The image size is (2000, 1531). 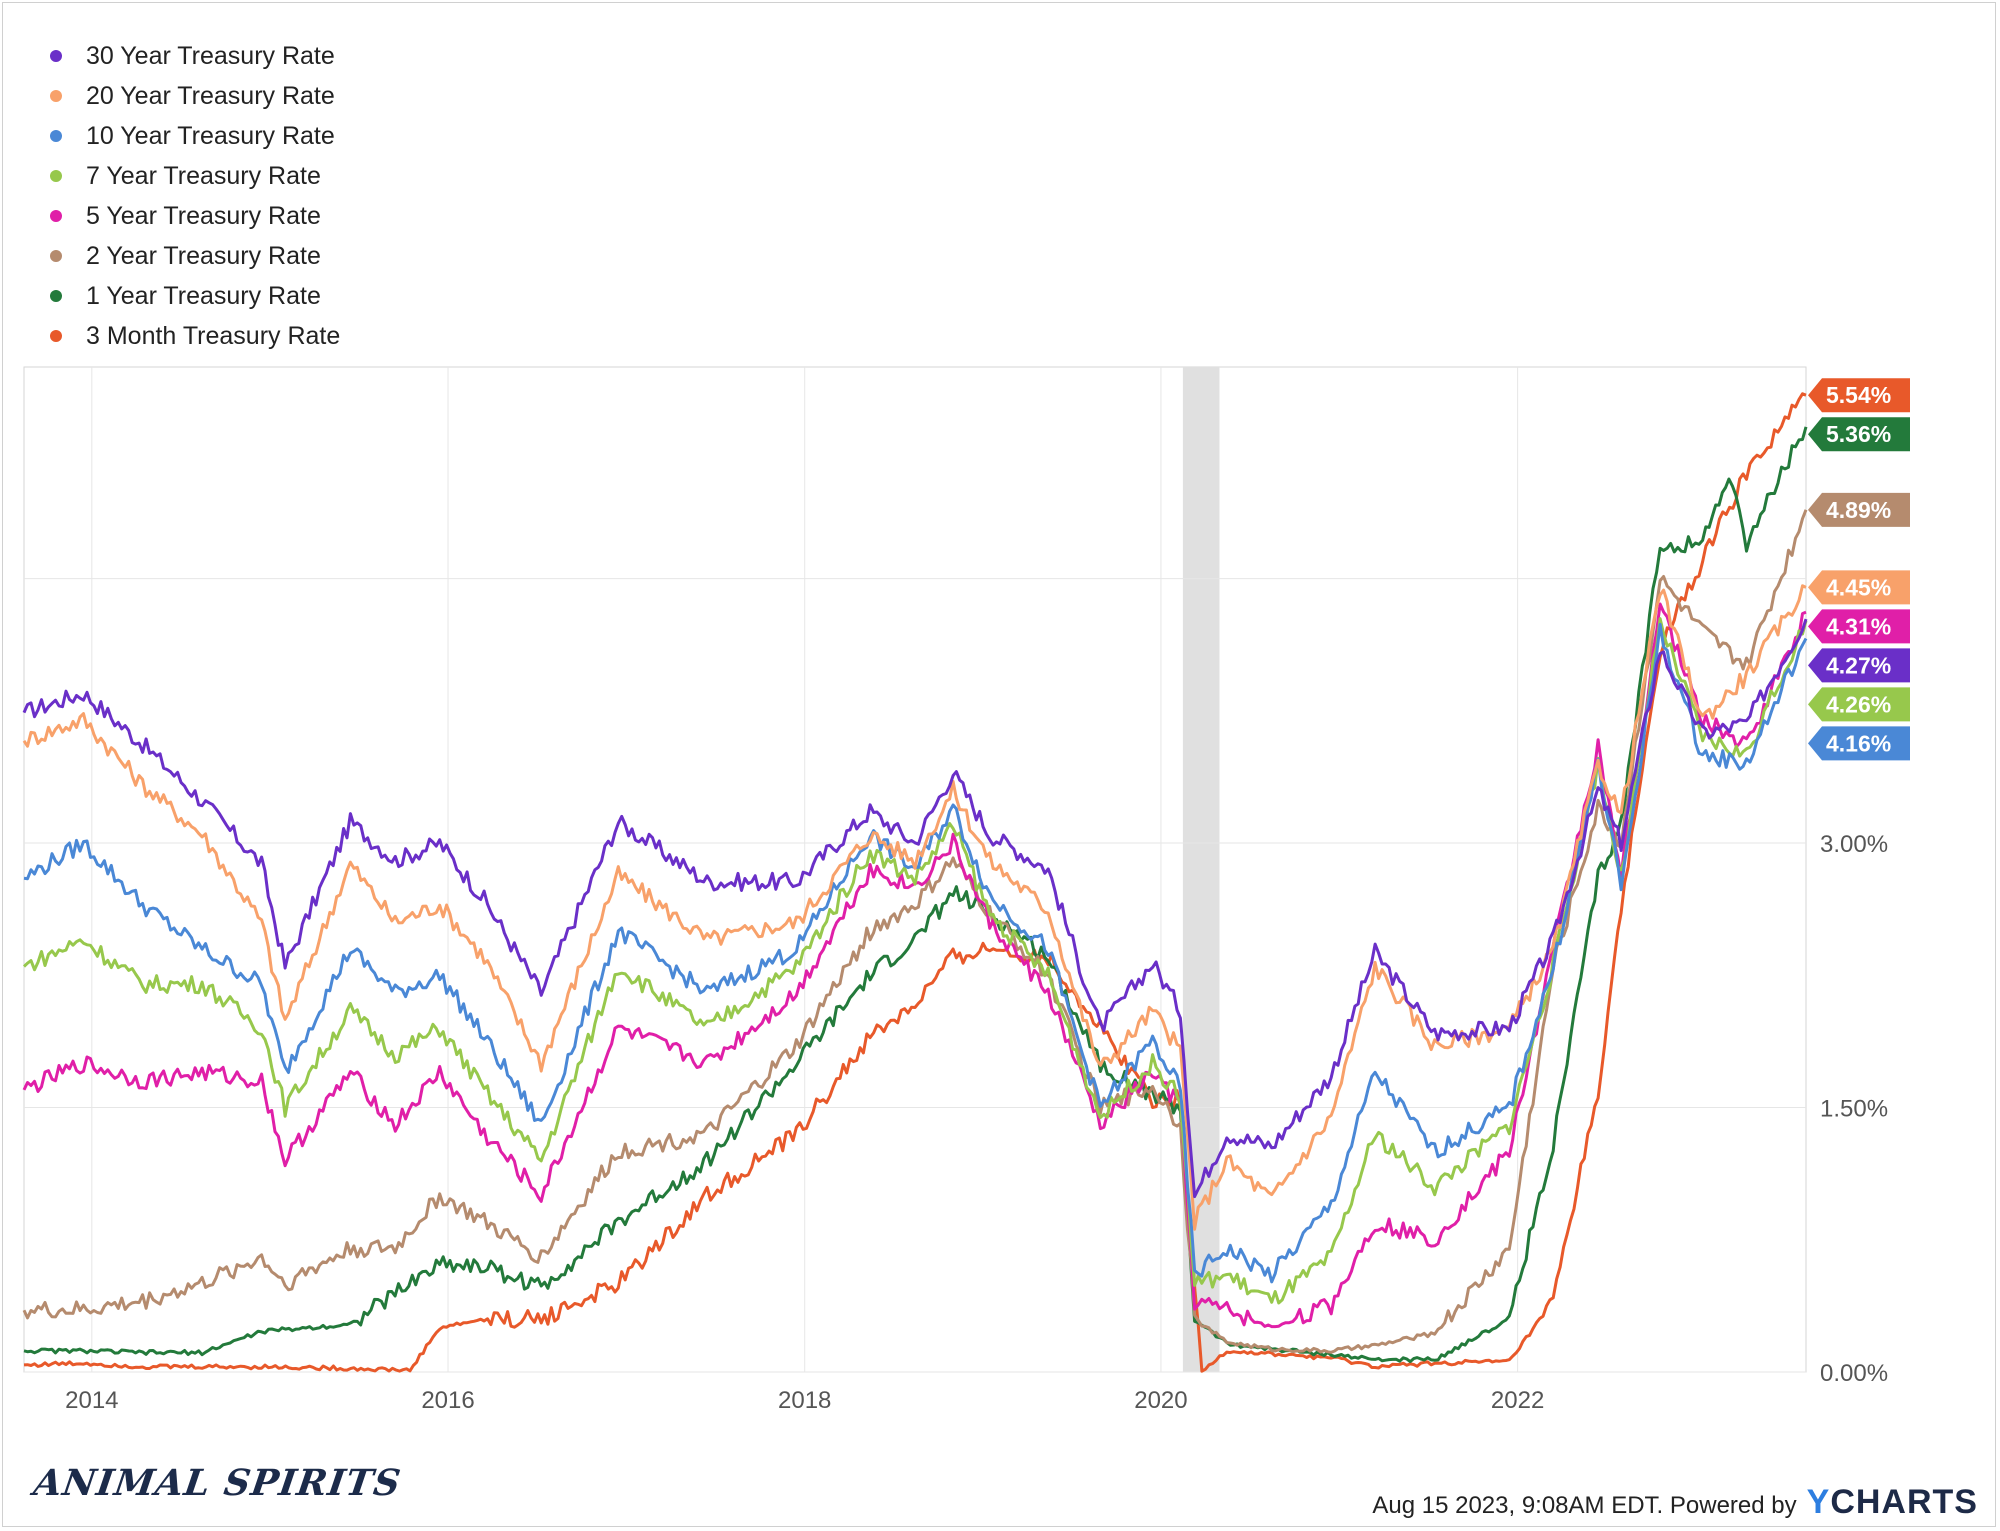 I want to click on y-tick-label: 0.00%, so click(x=1854, y=1373).